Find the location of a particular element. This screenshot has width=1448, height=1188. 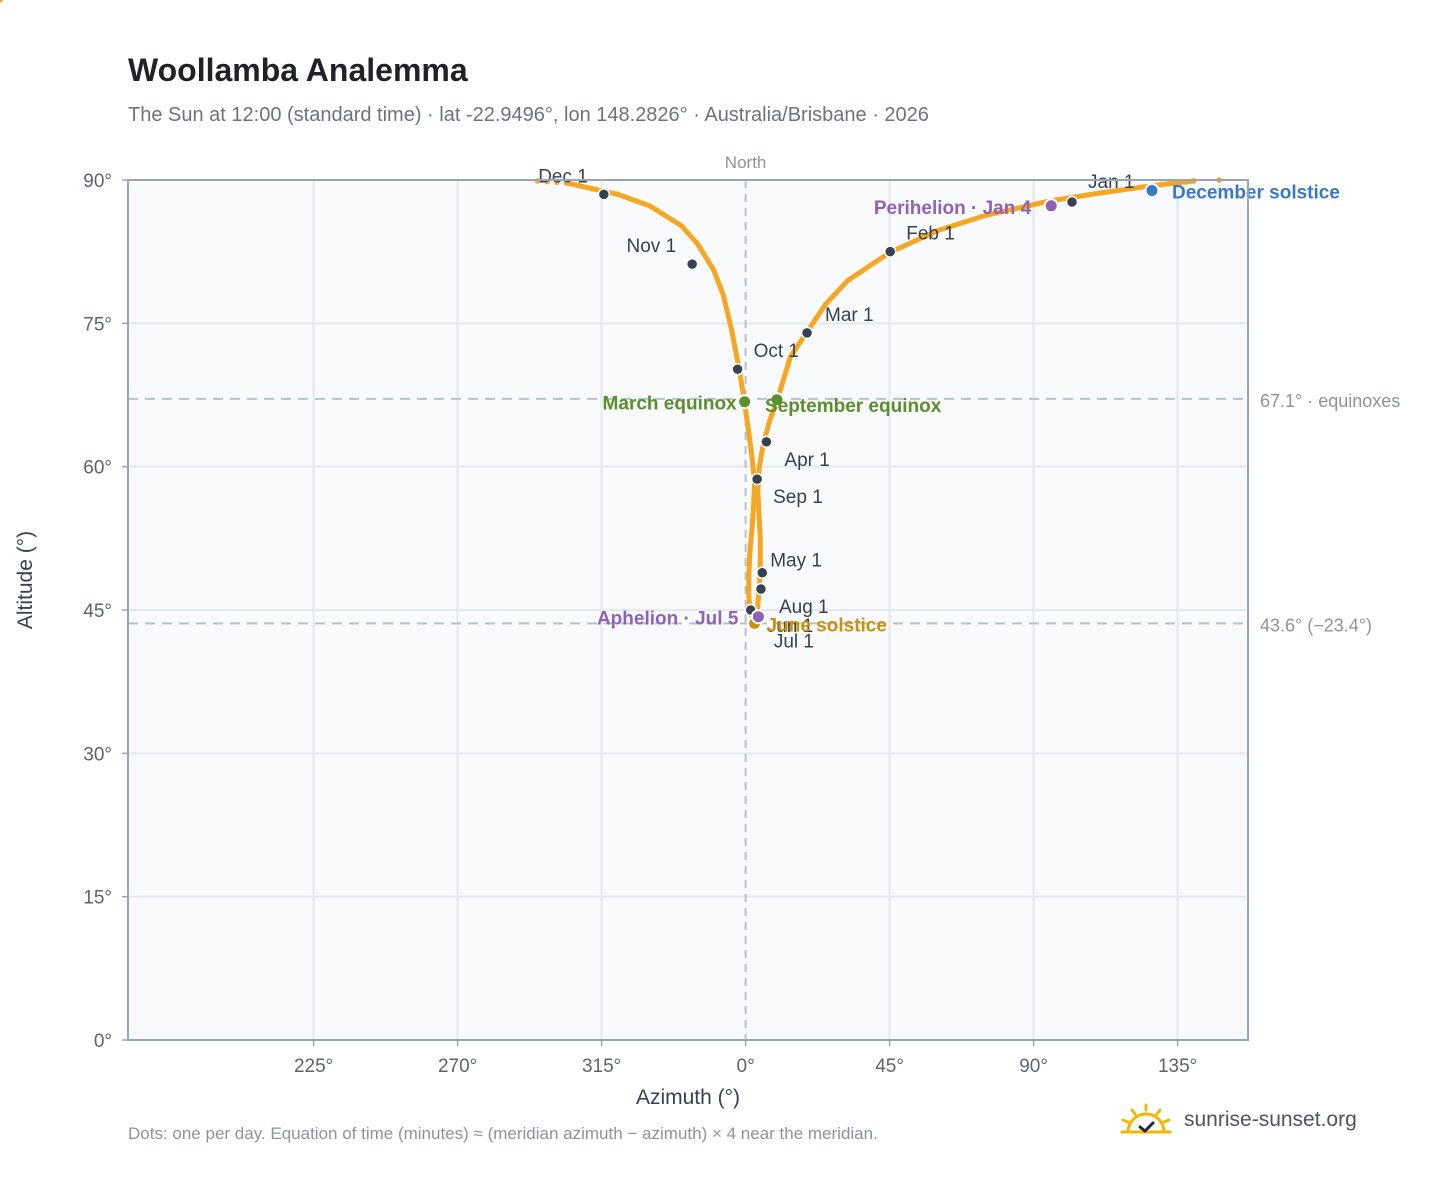

month-label: Jul 1 is located at coordinates (794, 641).